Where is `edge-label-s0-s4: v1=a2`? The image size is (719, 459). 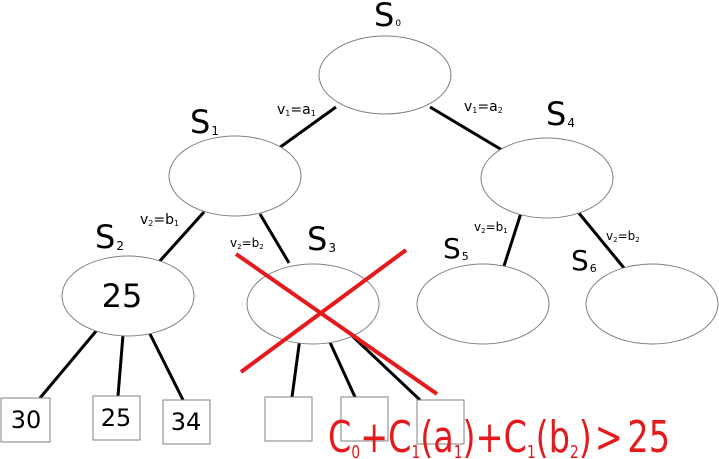 edge-label-s0-s4: v1=a2 is located at coordinates (483, 107).